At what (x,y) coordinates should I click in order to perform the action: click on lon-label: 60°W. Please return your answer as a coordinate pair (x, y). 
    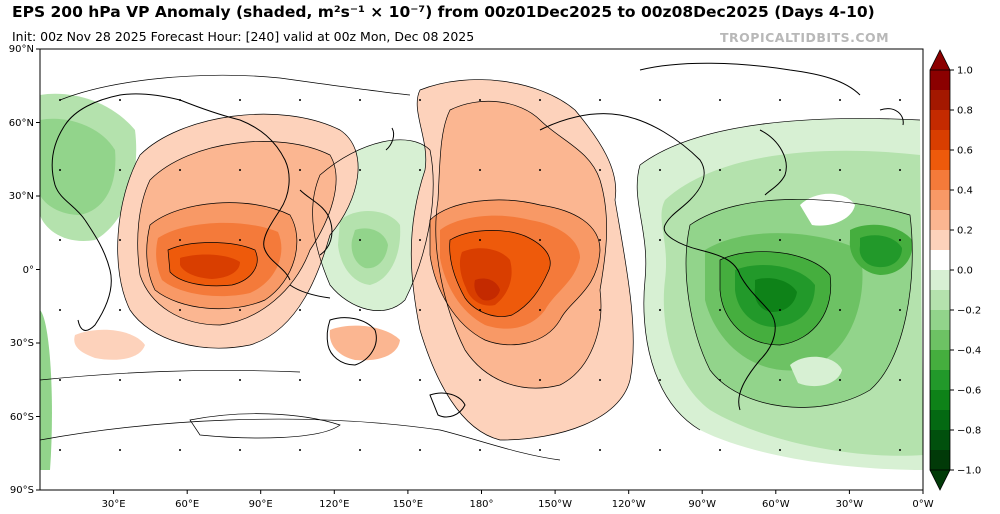
    Looking at the image, I should click on (776, 504).